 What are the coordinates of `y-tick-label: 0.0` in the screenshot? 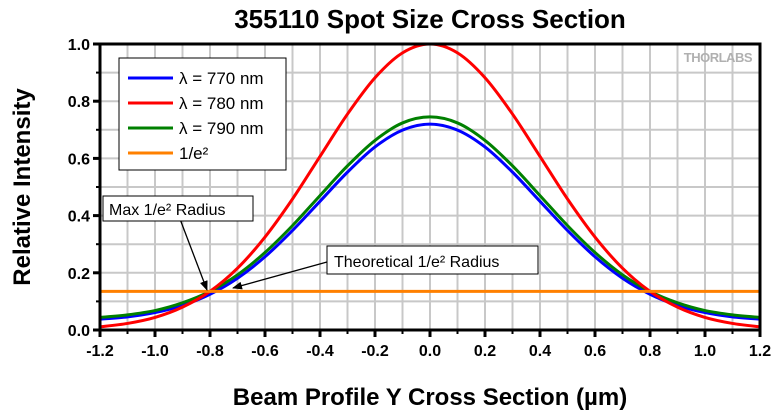 It's located at (79, 331).